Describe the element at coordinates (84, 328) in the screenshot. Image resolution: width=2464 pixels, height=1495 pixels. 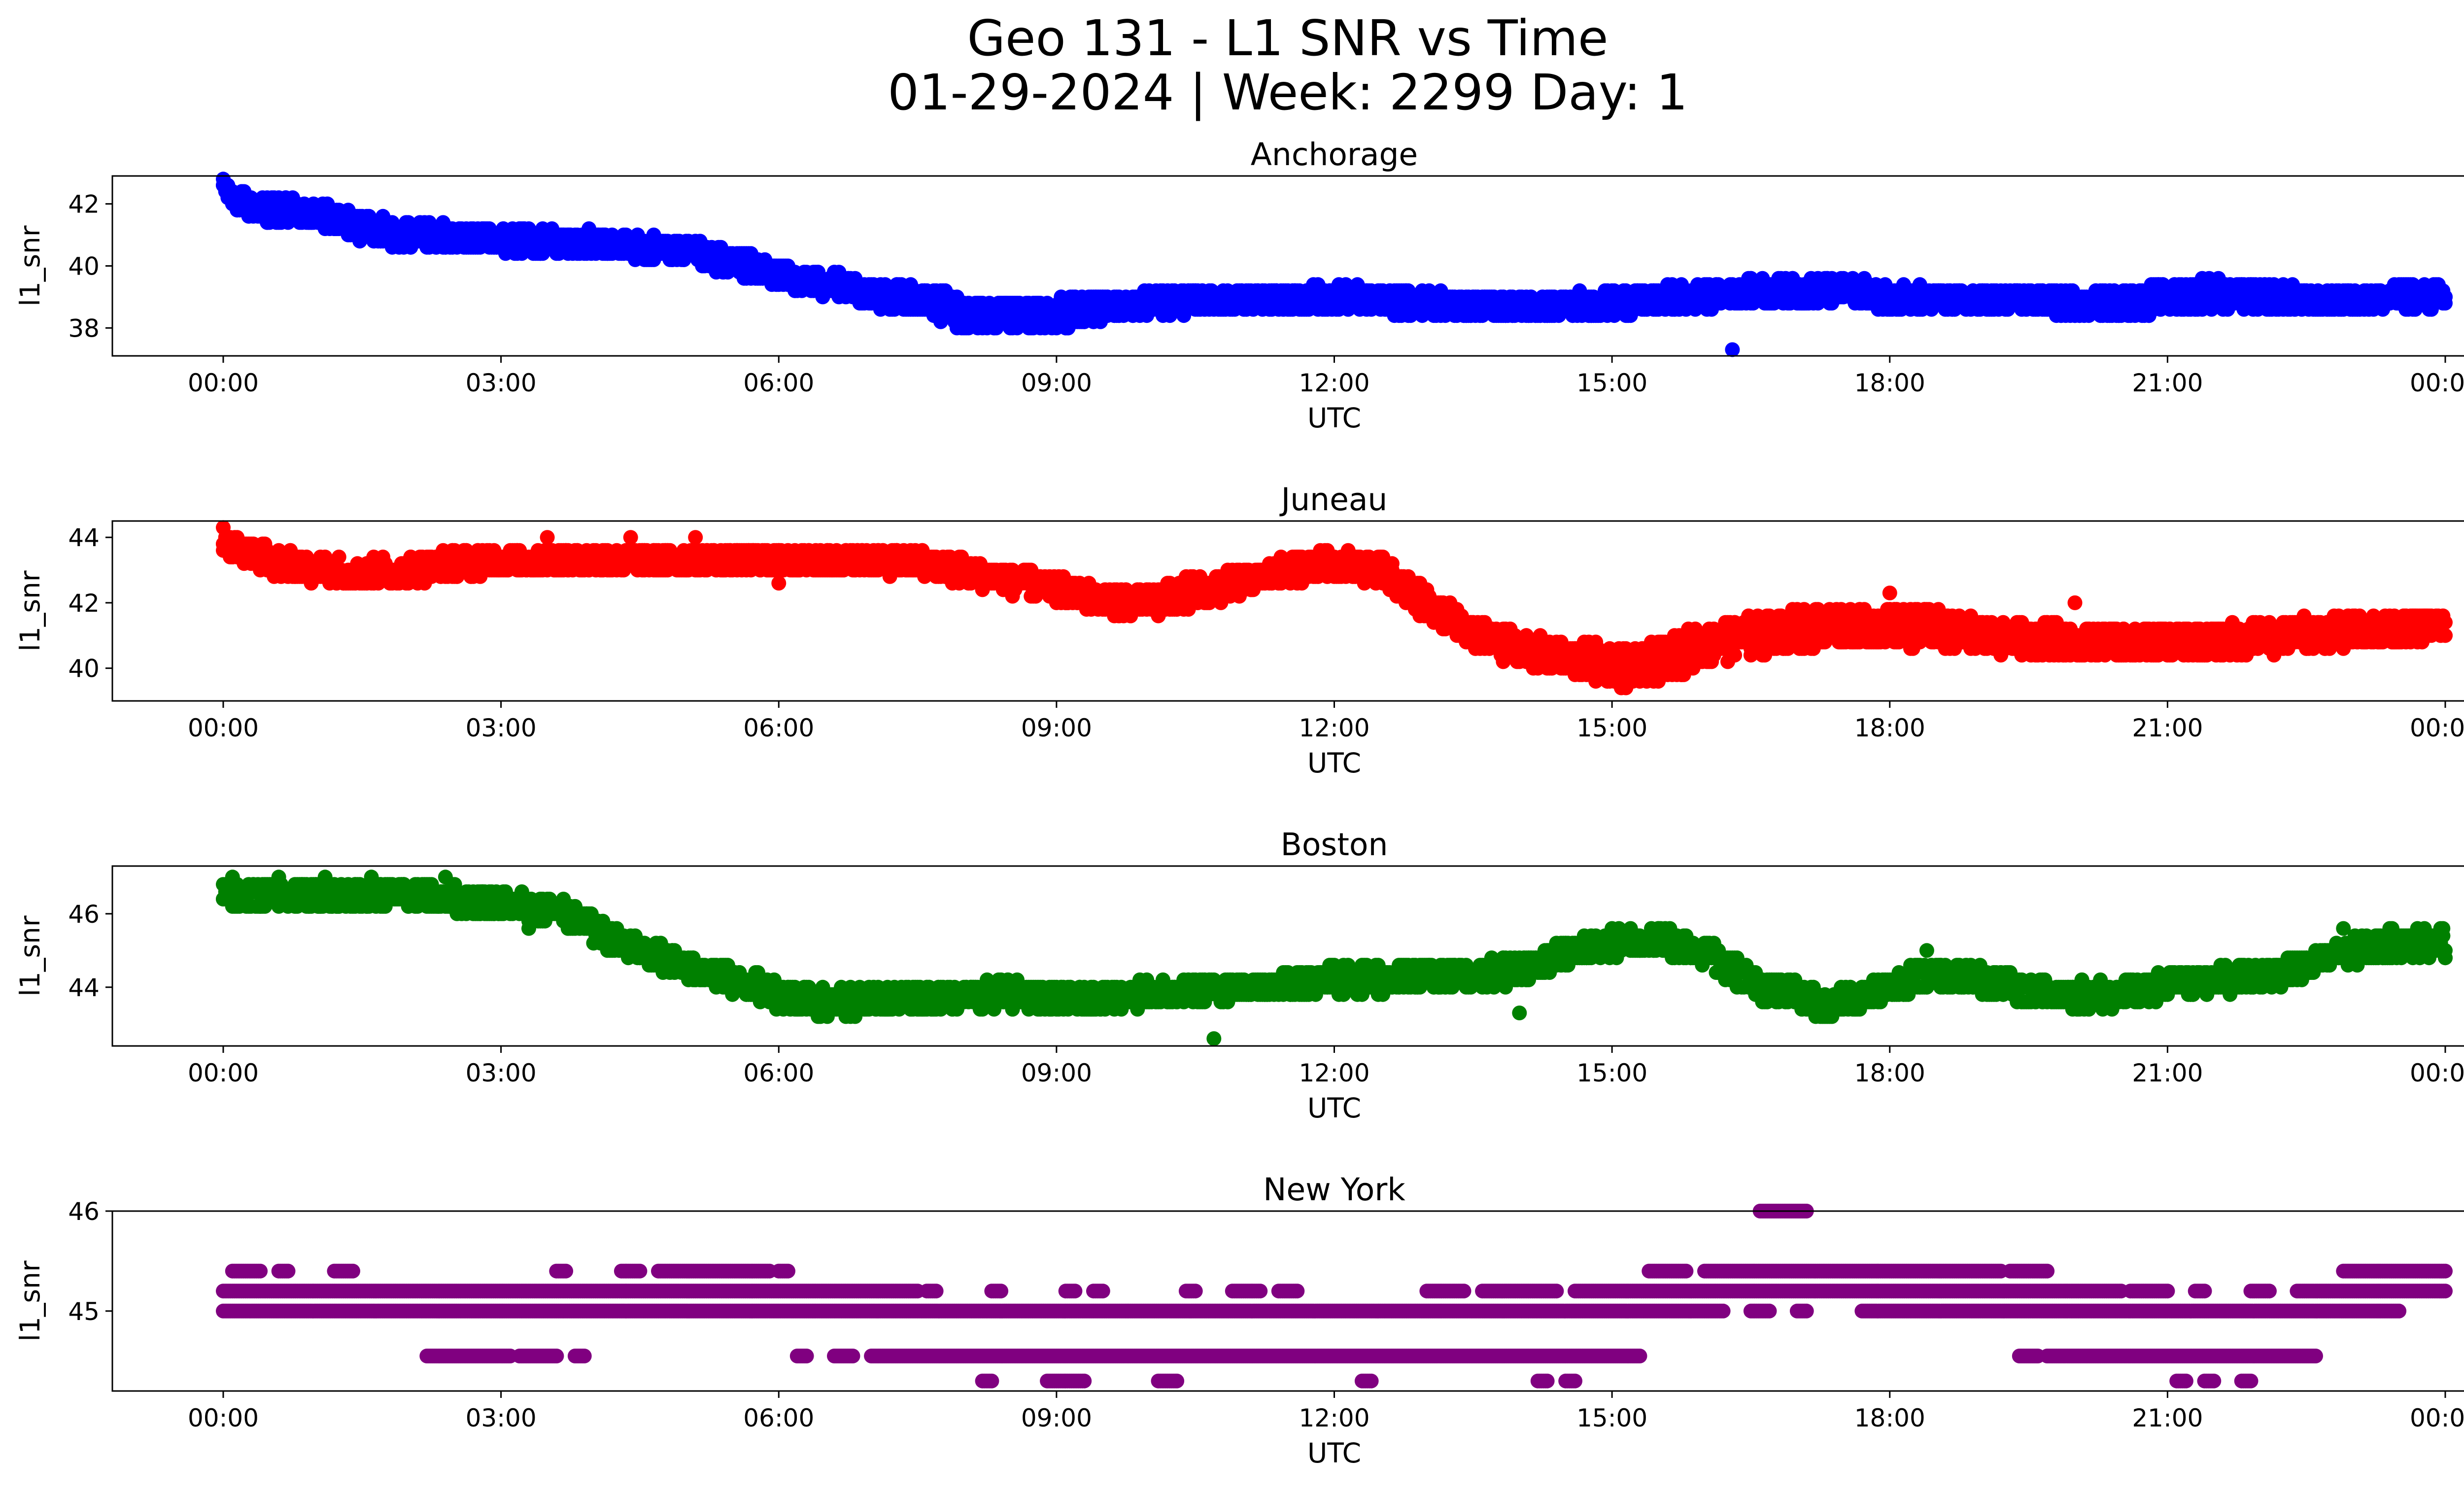
I see `y-tick-label: 38` at that location.